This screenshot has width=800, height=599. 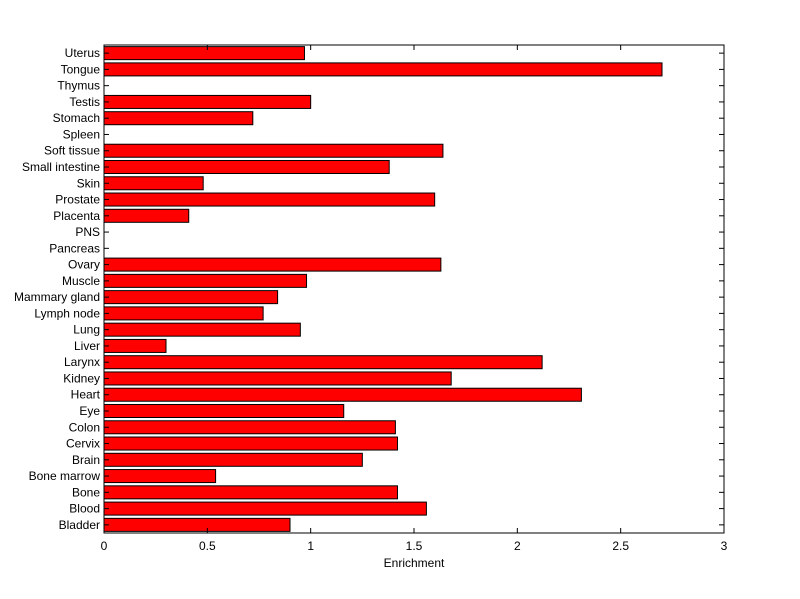 What do you see at coordinates (250, 492) in the screenshot?
I see `bar-bone` at bounding box center [250, 492].